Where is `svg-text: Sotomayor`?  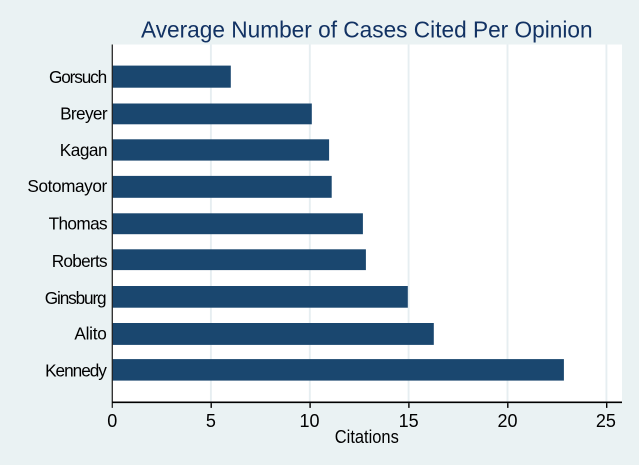 svg-text: Sotomayor is located at coordinates (67, 186).